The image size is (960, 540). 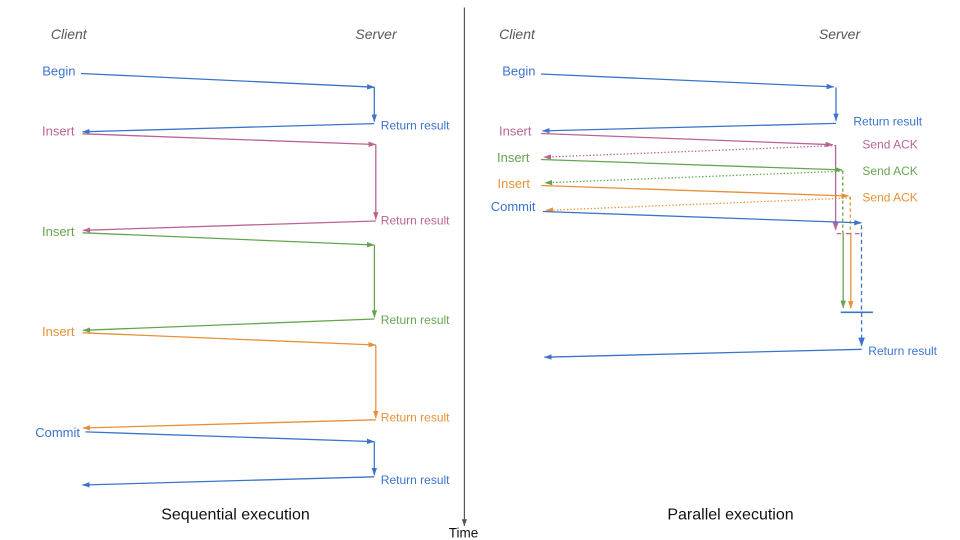 What do you see at coordinates (464, 533) in the screenshot?
I see `svg-text: Time` at bounding box center [464, 533].